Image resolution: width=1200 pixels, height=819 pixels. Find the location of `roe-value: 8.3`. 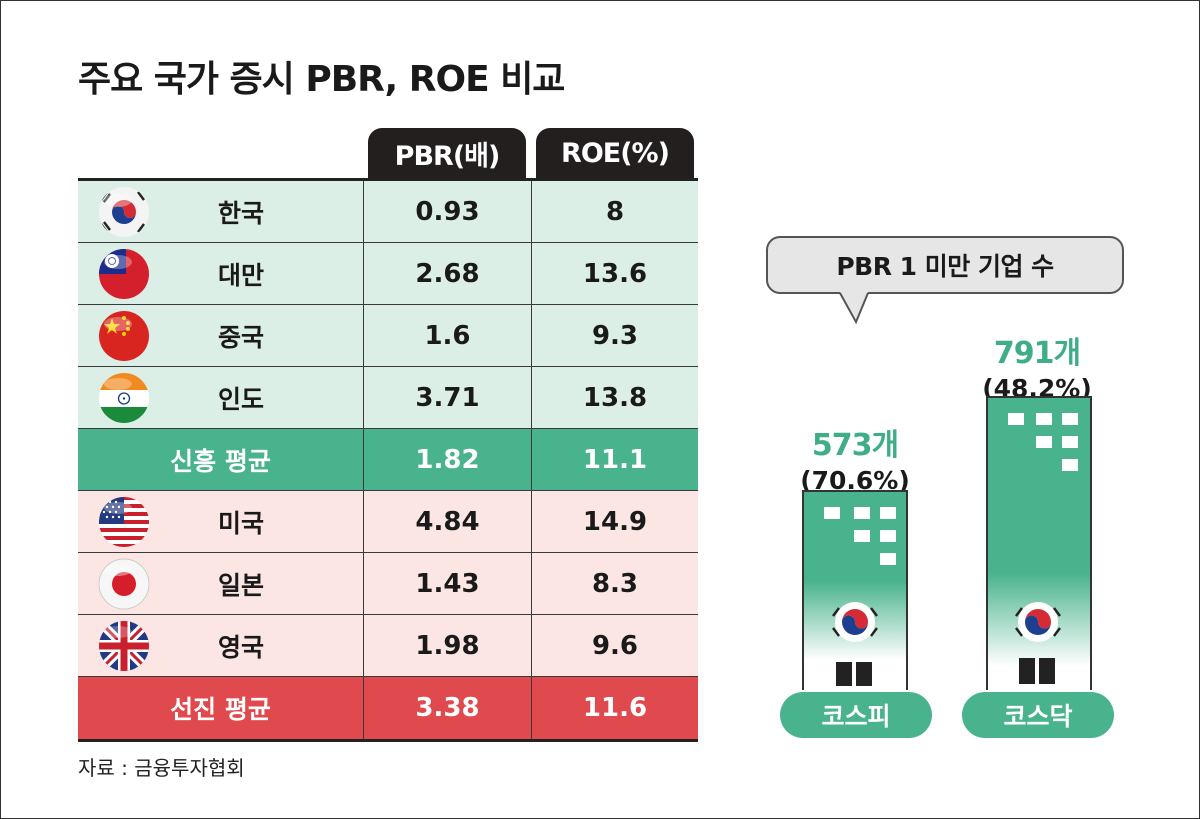

roe-value: 8.3 is located at coordinates (615, 583).